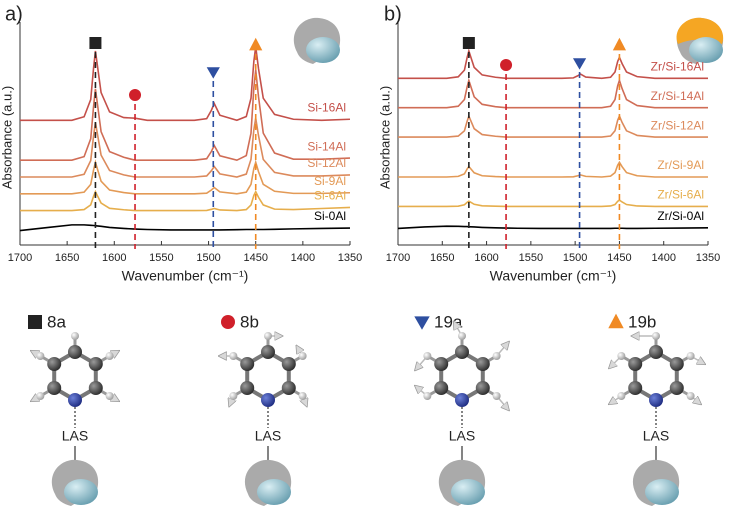  What do you see at coordinates (303, 258) in the screenshot?
I see `x-tick-label: 1400` at bounding box center [303, 258].